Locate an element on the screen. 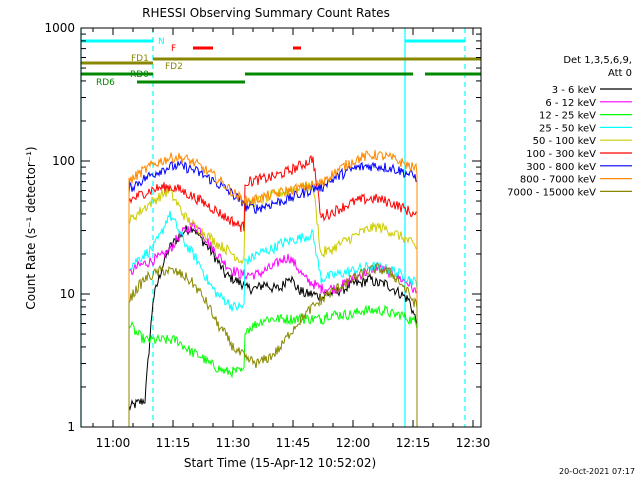 This screenshot has width=640, height=480. state-label-fd2: FD2 is located at coordinates (174, 67).